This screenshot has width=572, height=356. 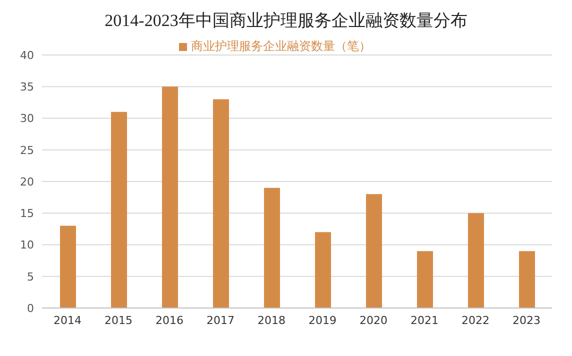 What do you see at coordinates (526, 320) in the screenshot?
I see `x-tick-label: 2023` at bounding box center [526, 320].